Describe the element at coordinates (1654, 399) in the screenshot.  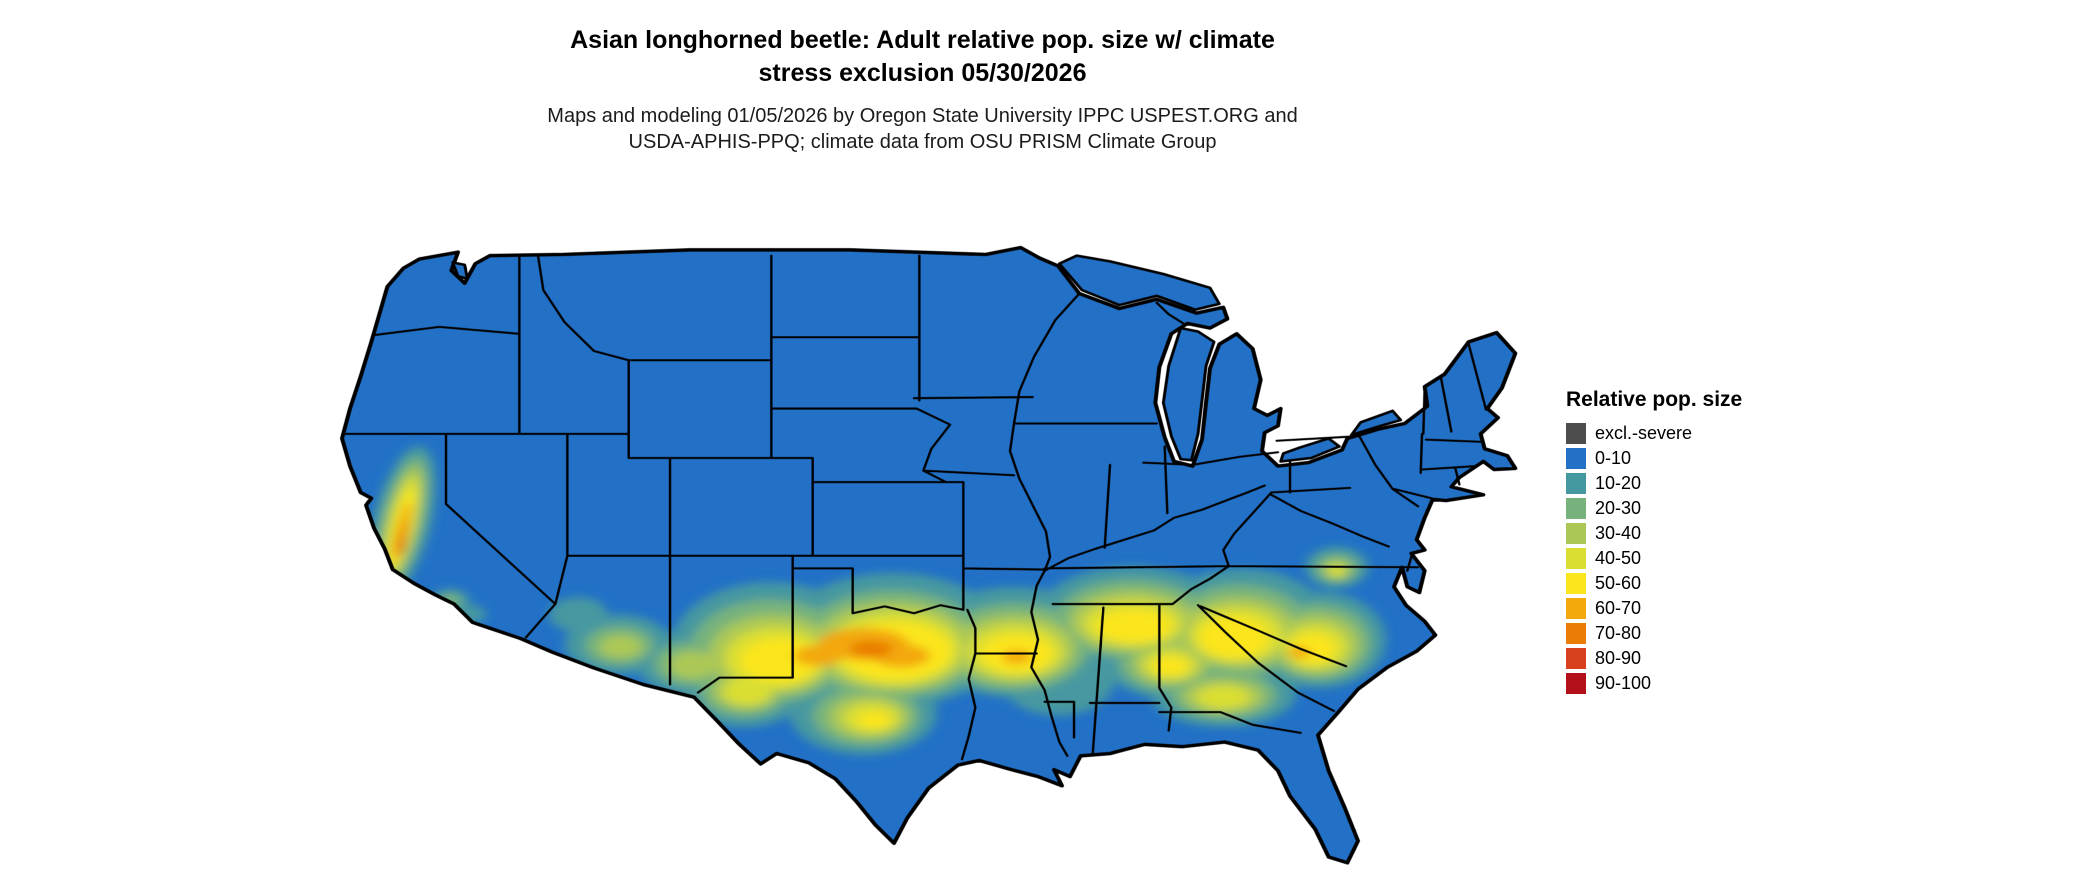
I see `legend-title: Relative pop. size` at that location.